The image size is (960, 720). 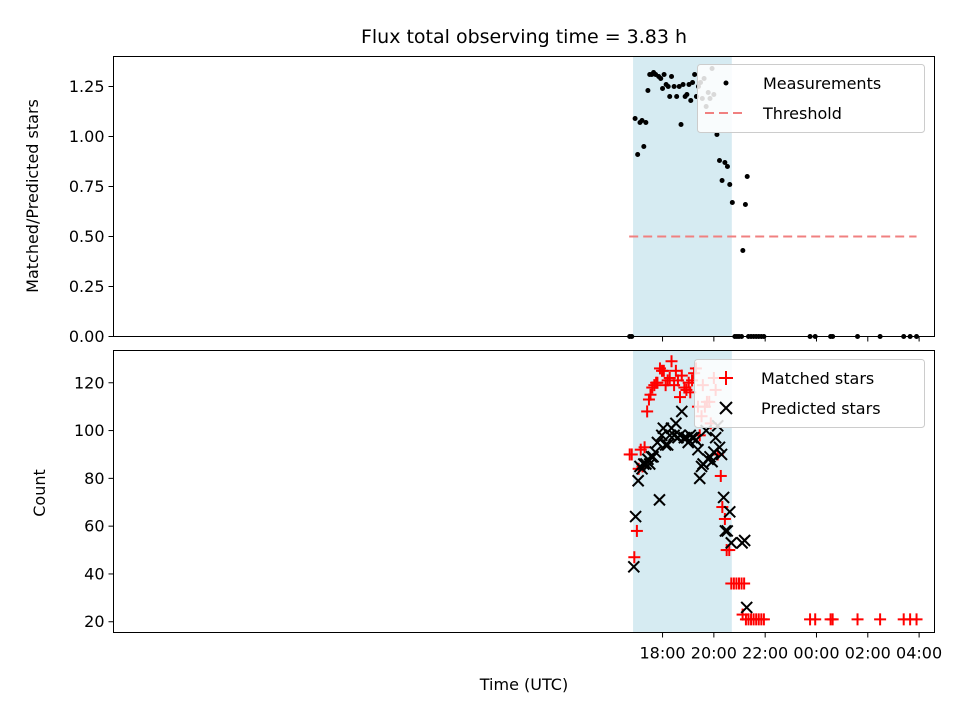 What do you see at coordinates (87, 236) in the screenshot?
I see `y-tick-label: 0.50` at bounding box center [87, 236].